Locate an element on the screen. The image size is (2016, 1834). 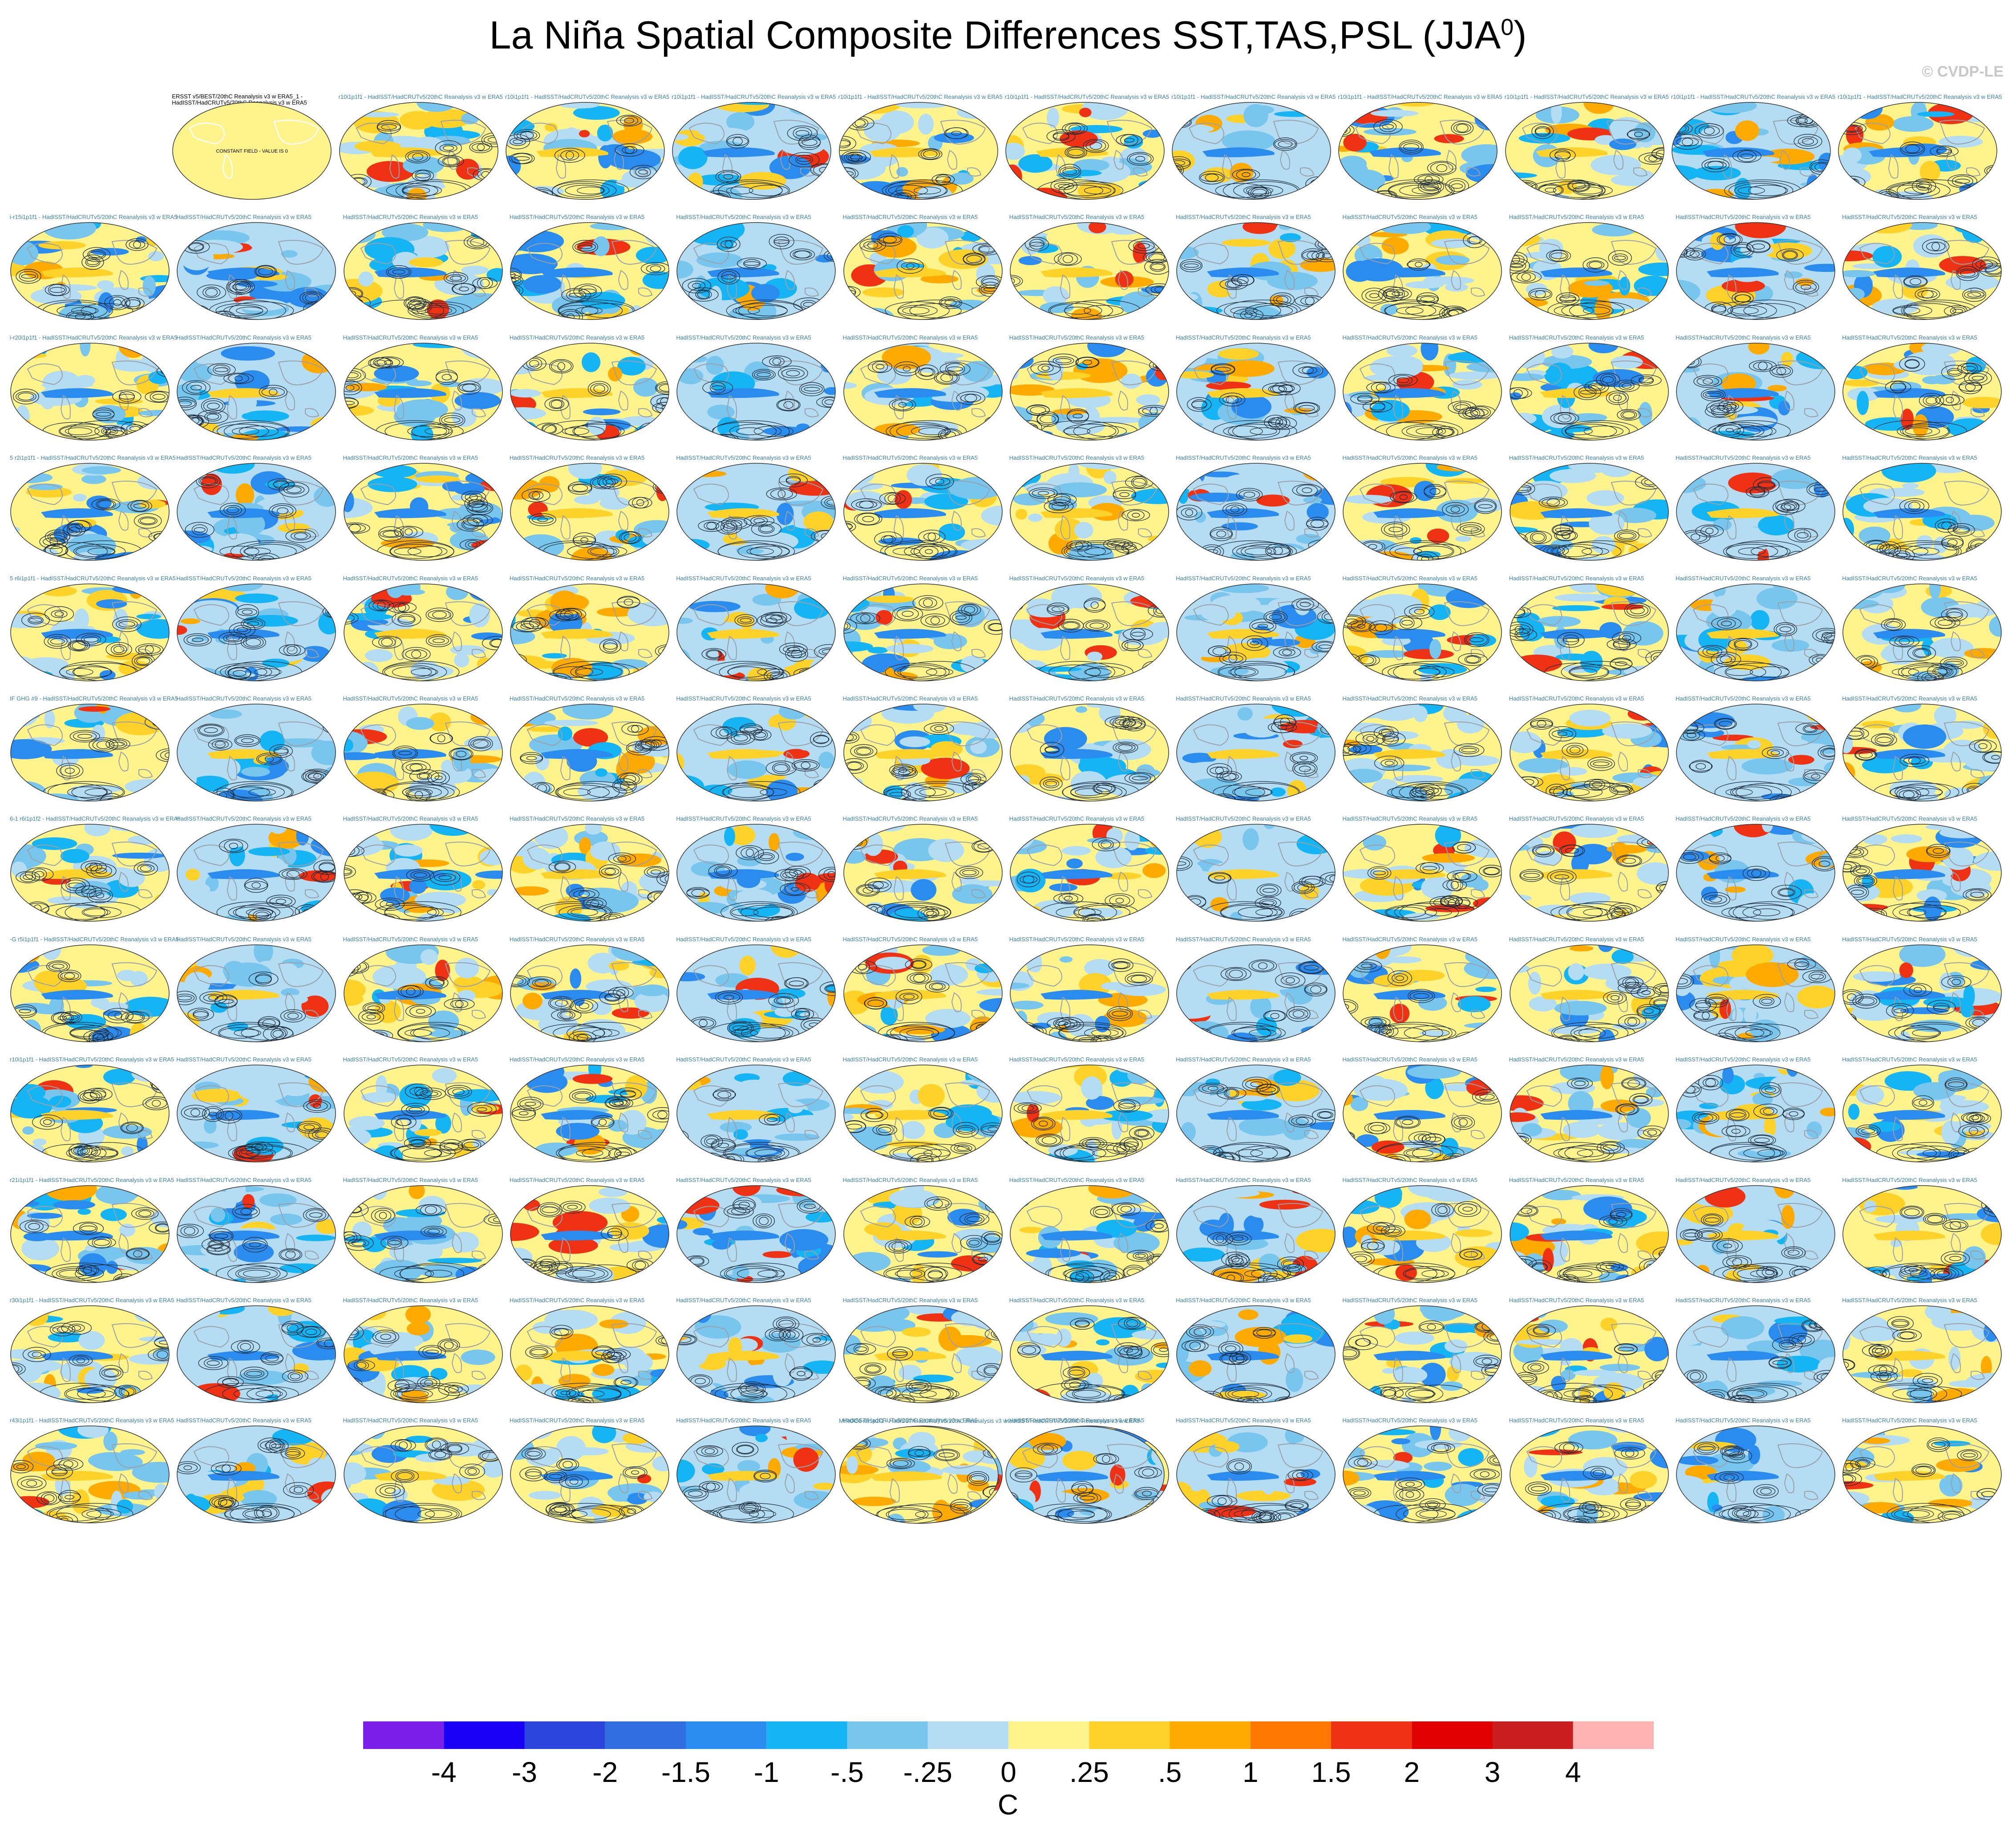
constant-map: CONSTANT FIELD - VALUE IS 0 is located at coordinates (252, 151).